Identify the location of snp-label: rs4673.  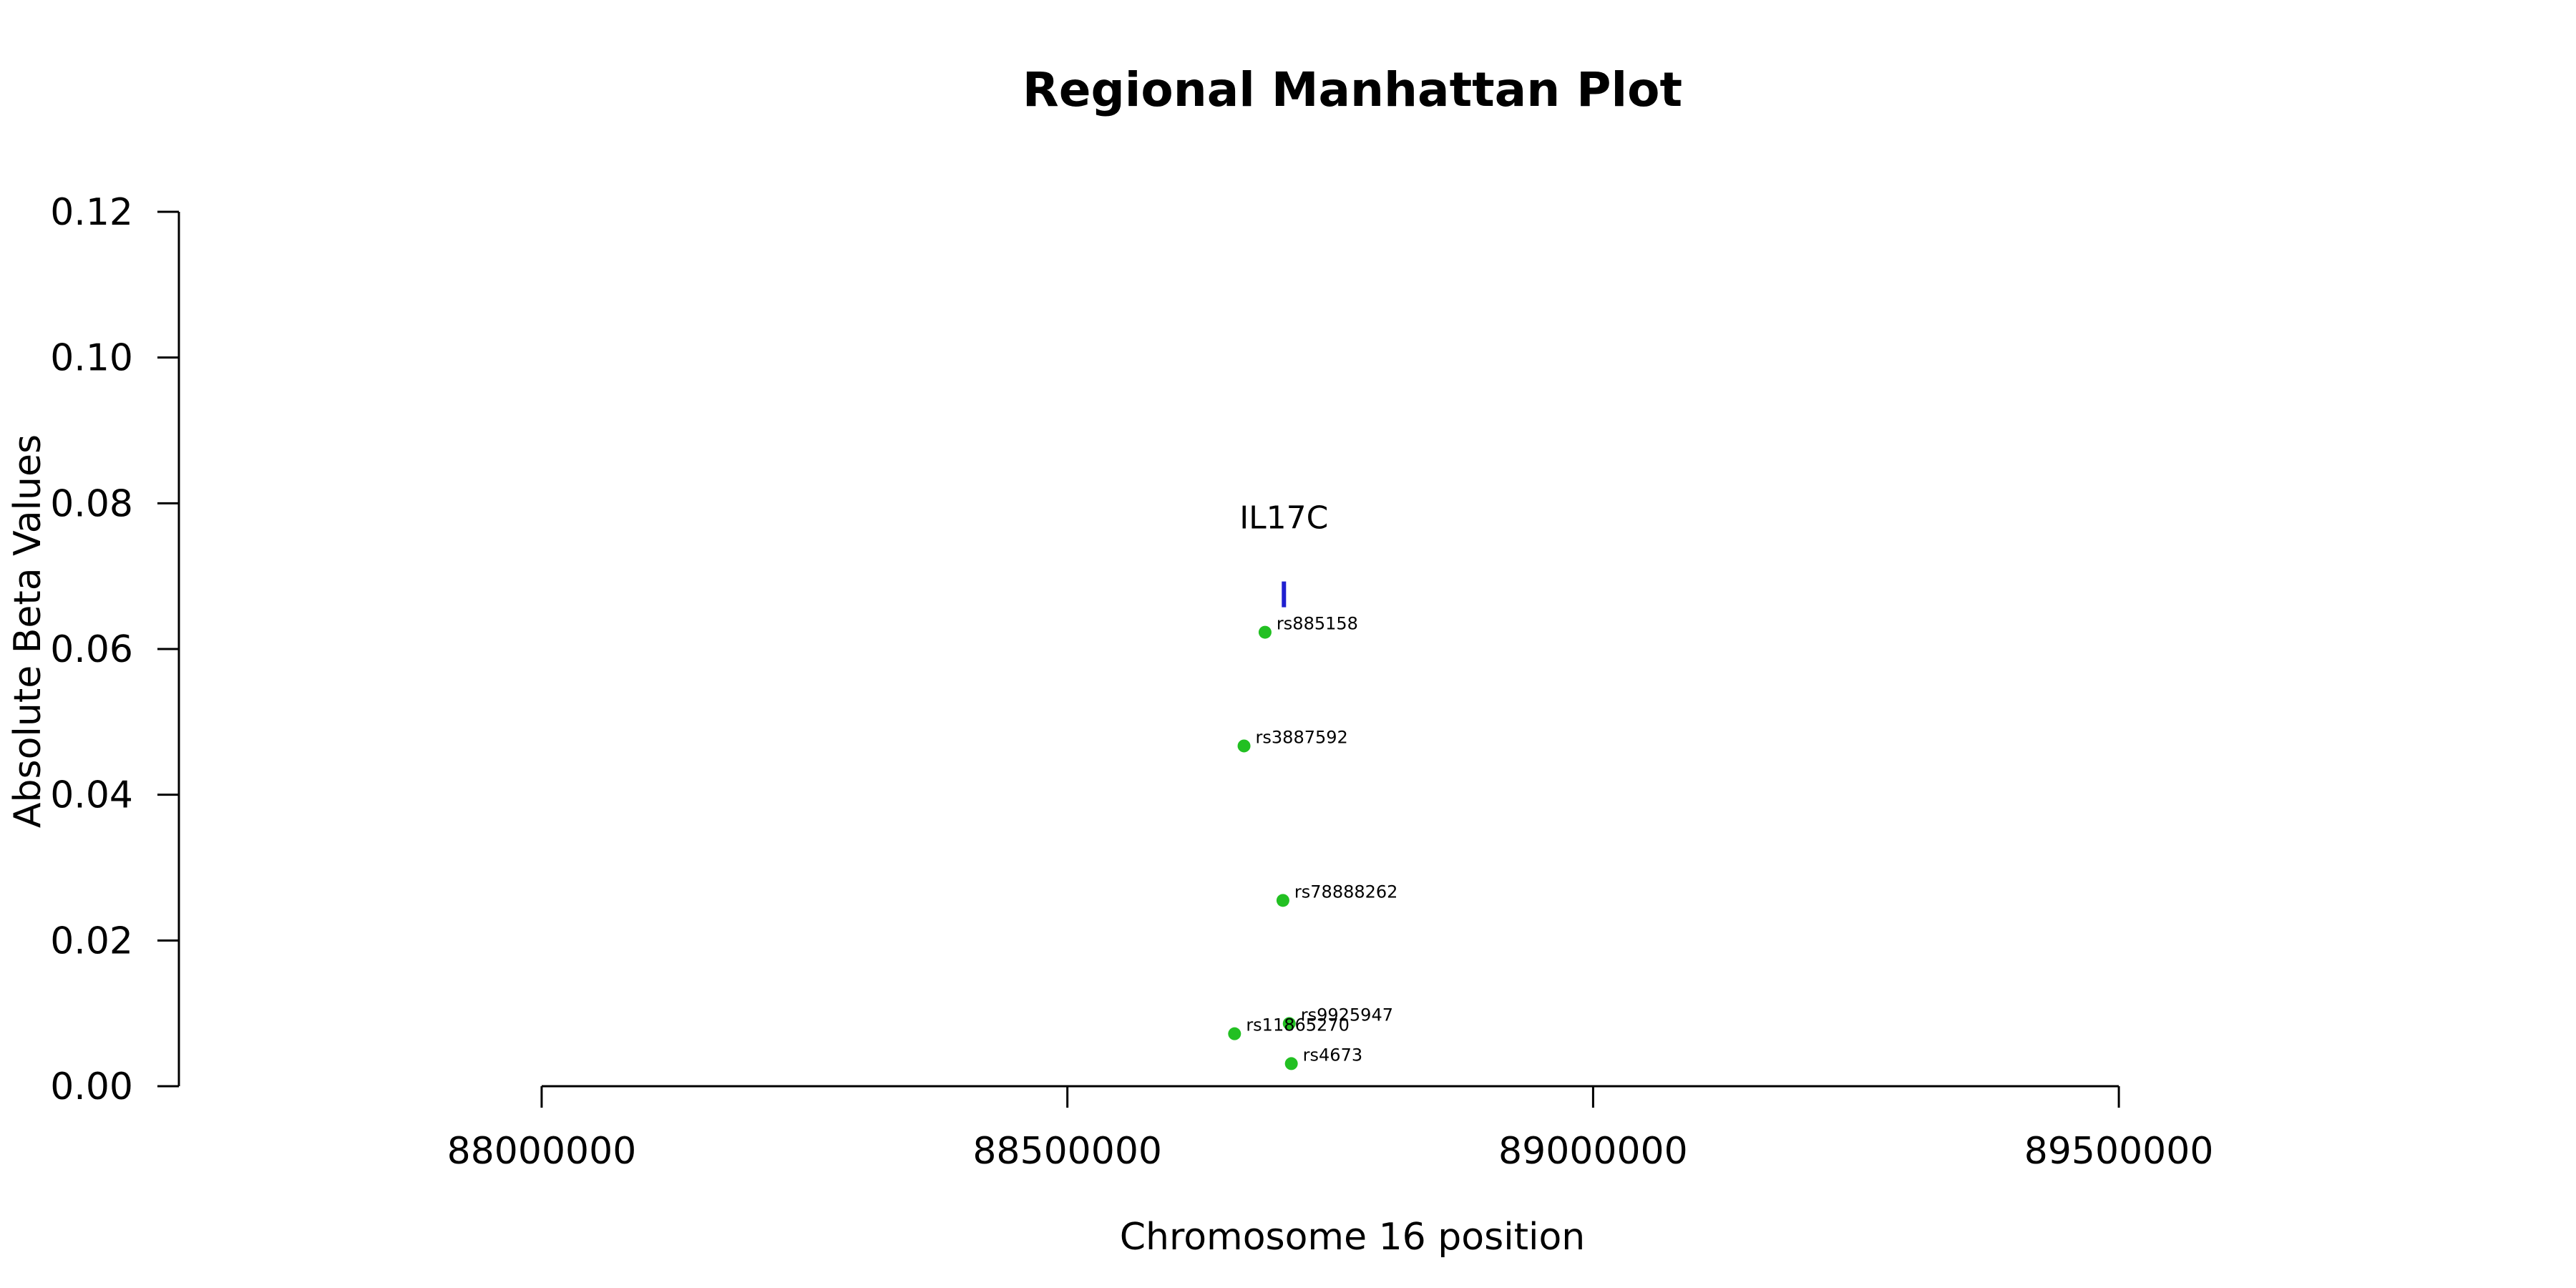
(1332, 1055).